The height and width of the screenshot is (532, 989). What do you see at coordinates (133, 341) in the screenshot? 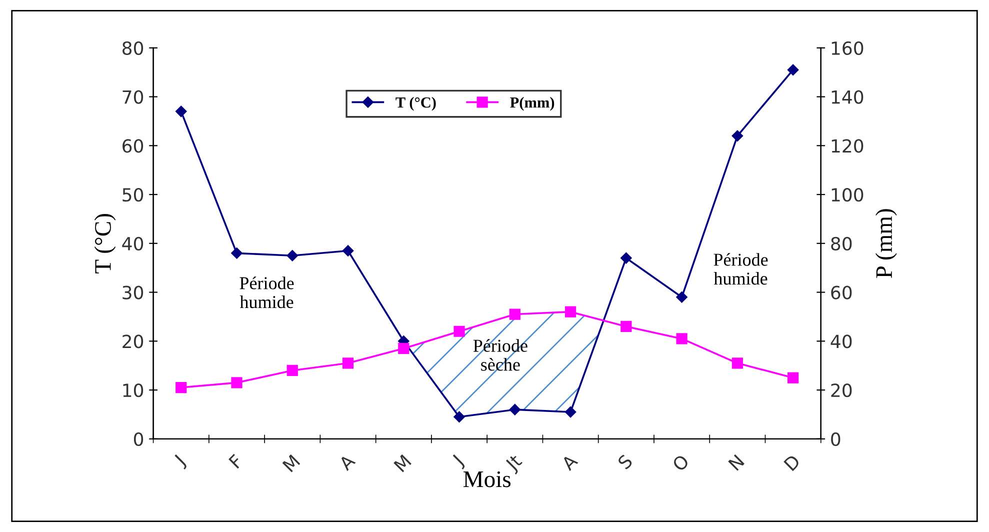
I see `y-tick-label: 20` at bounding box center [133, 341].